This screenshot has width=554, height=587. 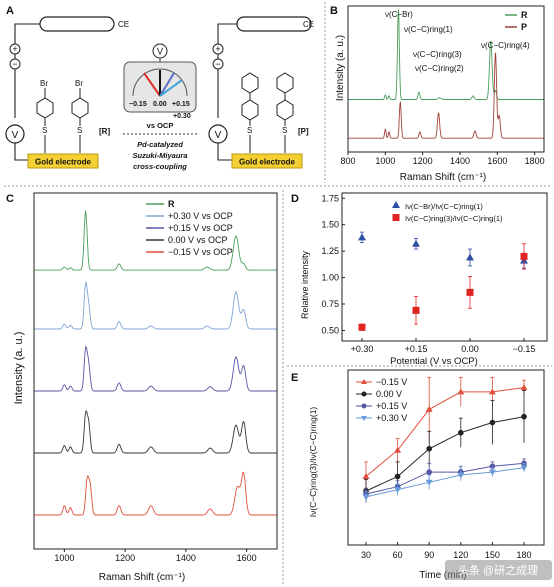 I want to click on gold-electrode-left, so click(x=63, y=161).